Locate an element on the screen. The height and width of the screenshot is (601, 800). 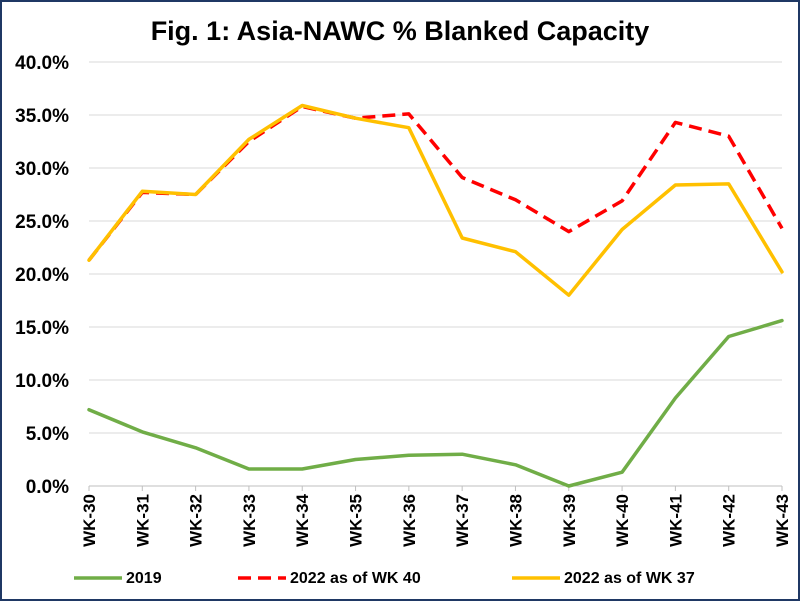
x-tick-label: WK-38 is located at coordinates (515, 520).